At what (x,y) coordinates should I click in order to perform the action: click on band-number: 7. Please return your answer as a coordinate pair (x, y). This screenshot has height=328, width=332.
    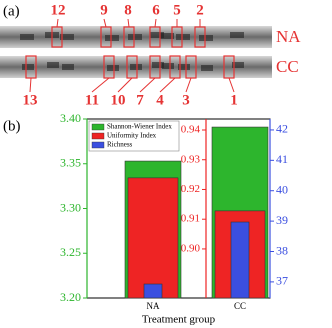
    Looking at the image, I should click on (140, 100).